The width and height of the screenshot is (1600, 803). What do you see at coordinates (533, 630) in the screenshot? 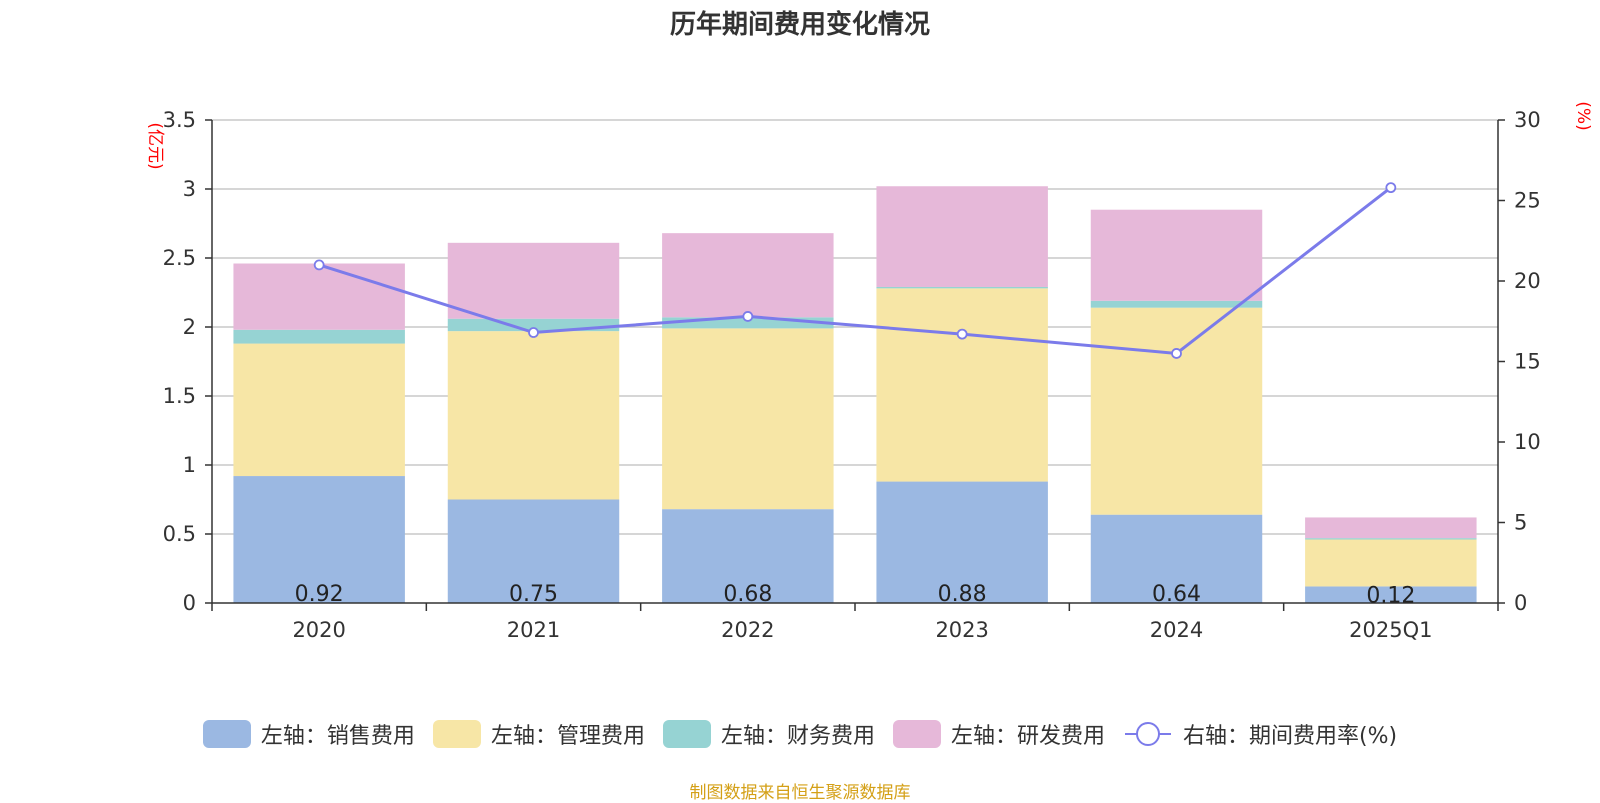
I see `x-axis-category-label: 2021` at bounding box center [533, 630].